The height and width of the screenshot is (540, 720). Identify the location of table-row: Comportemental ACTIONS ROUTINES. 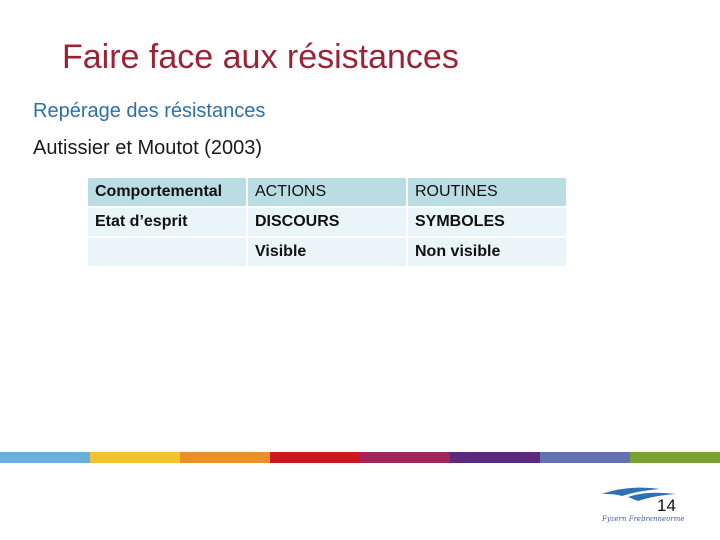
(328, 193).